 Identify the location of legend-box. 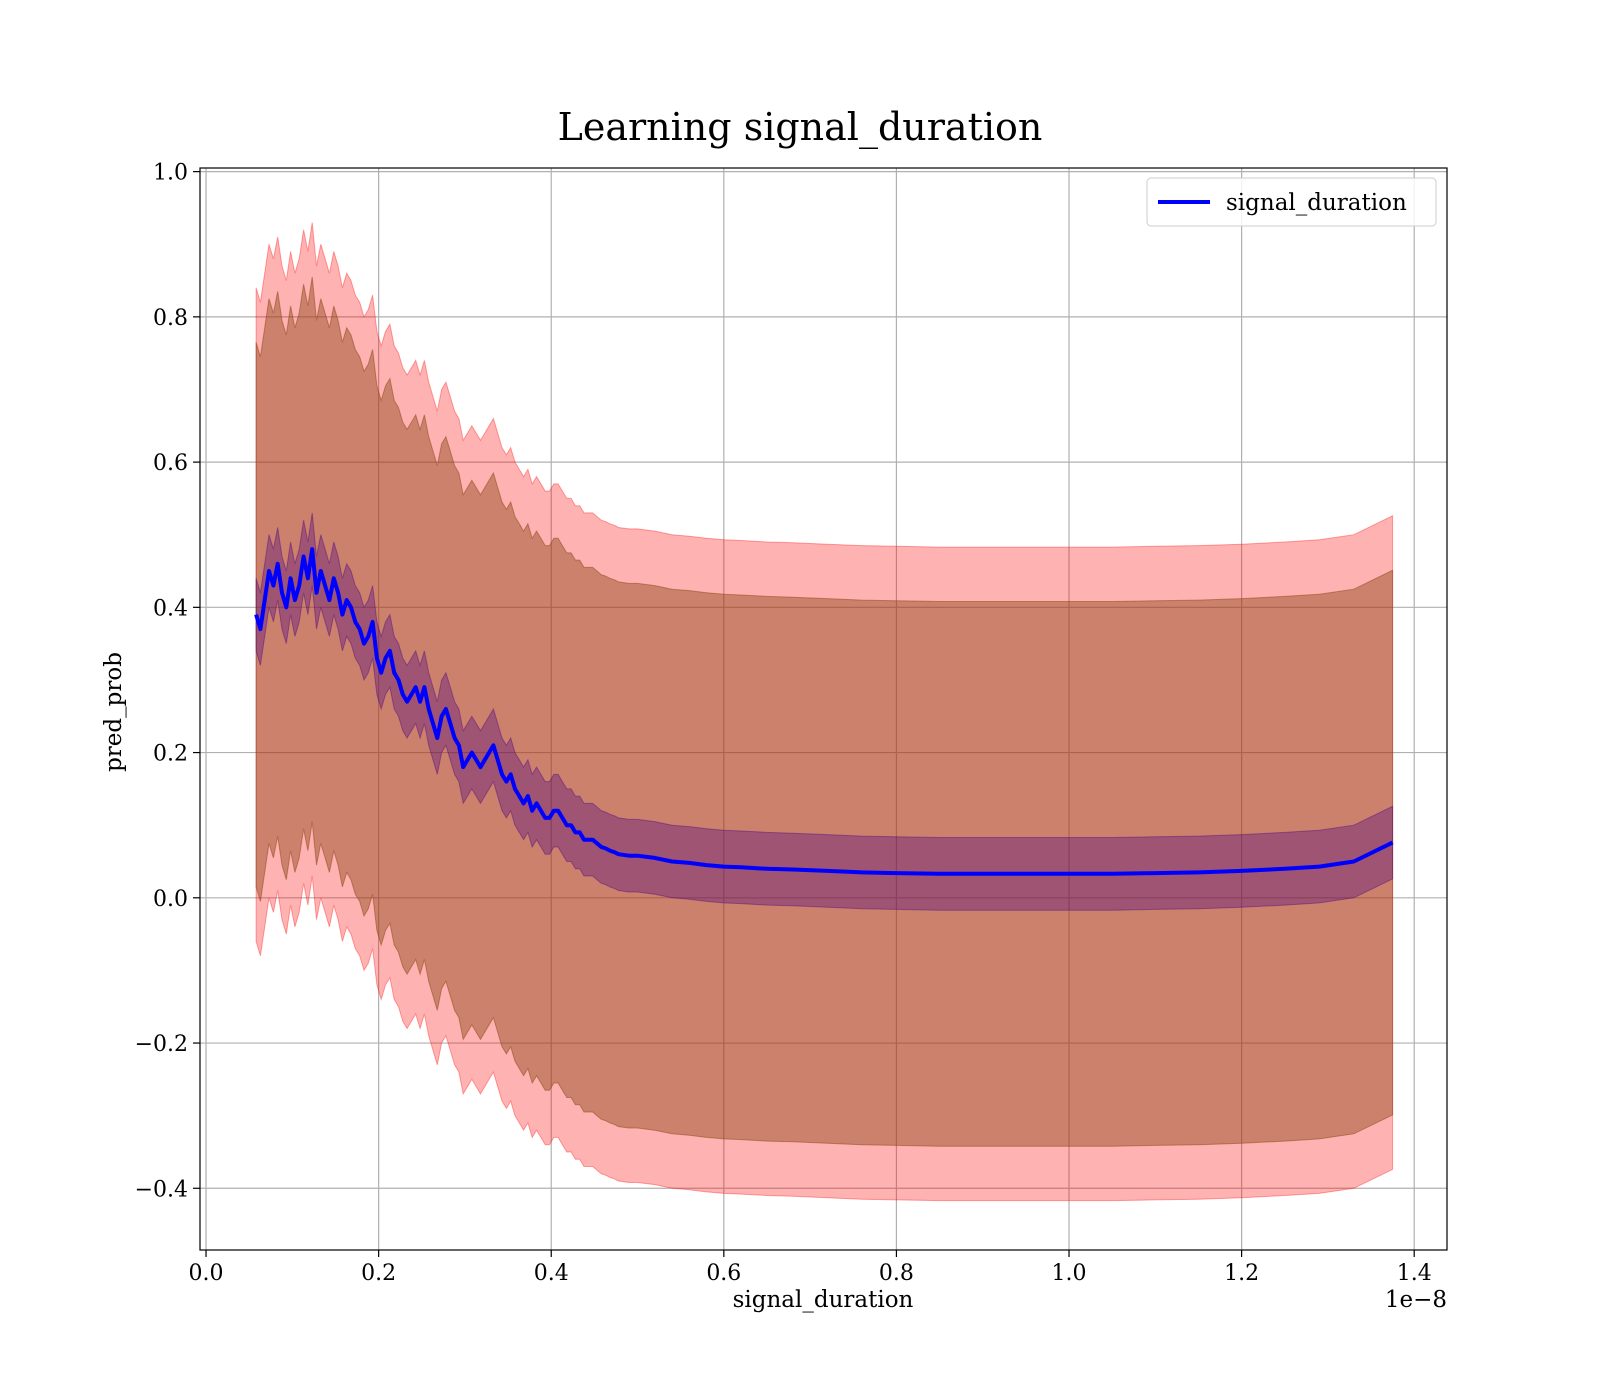
(1291, 202).